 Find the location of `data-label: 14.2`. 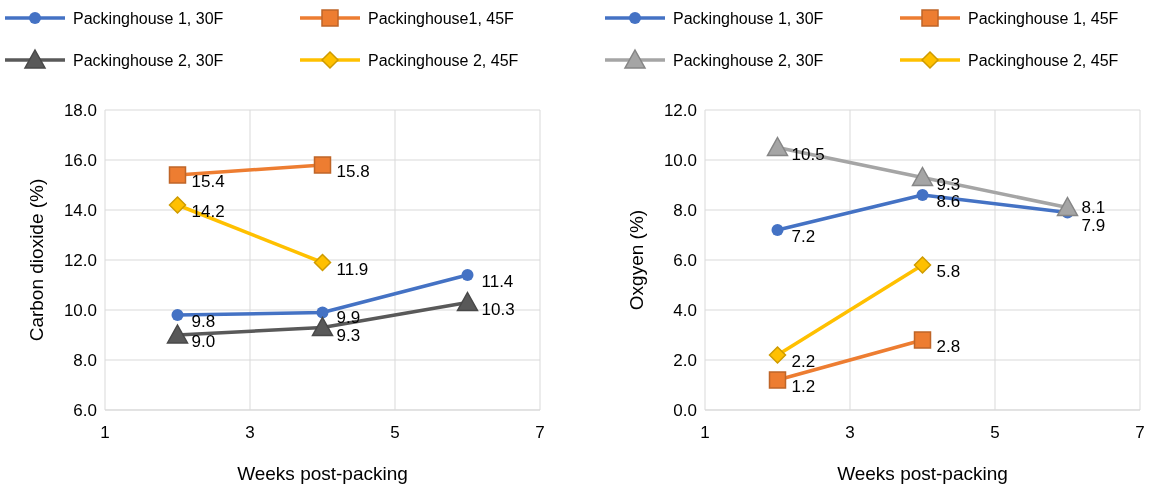

data-label: 14.2 is located at coordinates (208, 211).